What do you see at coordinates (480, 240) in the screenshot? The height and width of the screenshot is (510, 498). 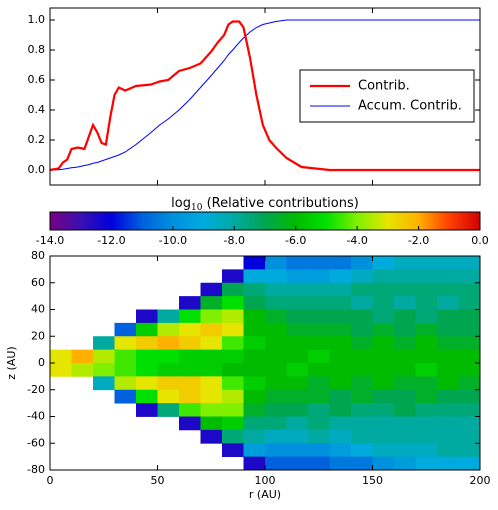 I see `colorbar-tick-label: 0.0` at bounding box center [480, 240].